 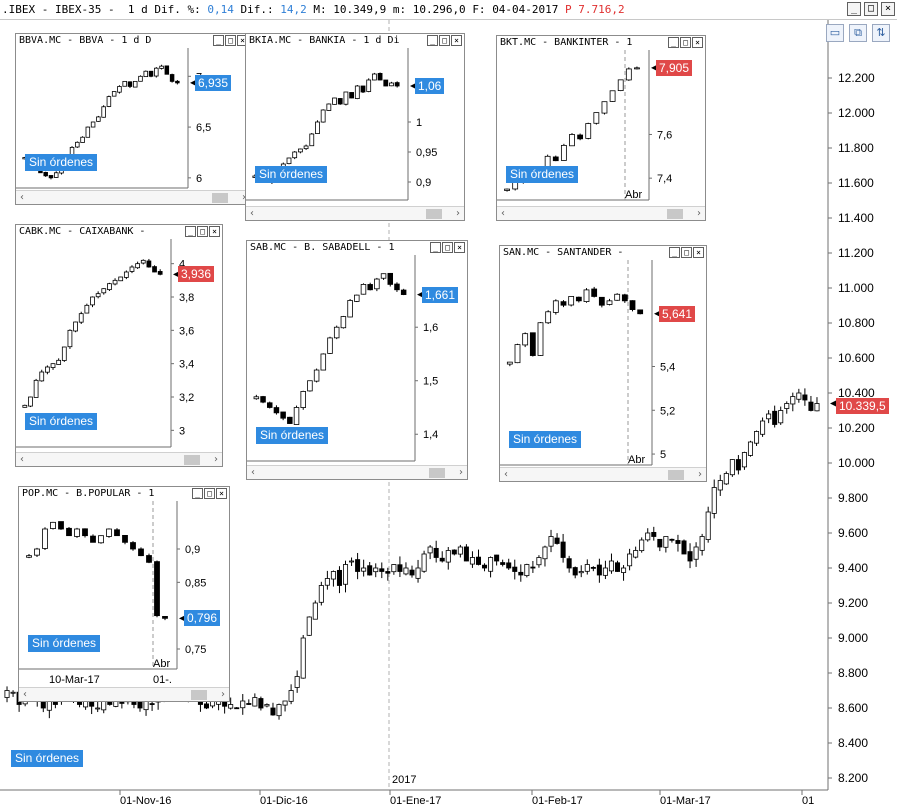 I want to click on sort-icon: ⇅, so click(x=881, y=33).